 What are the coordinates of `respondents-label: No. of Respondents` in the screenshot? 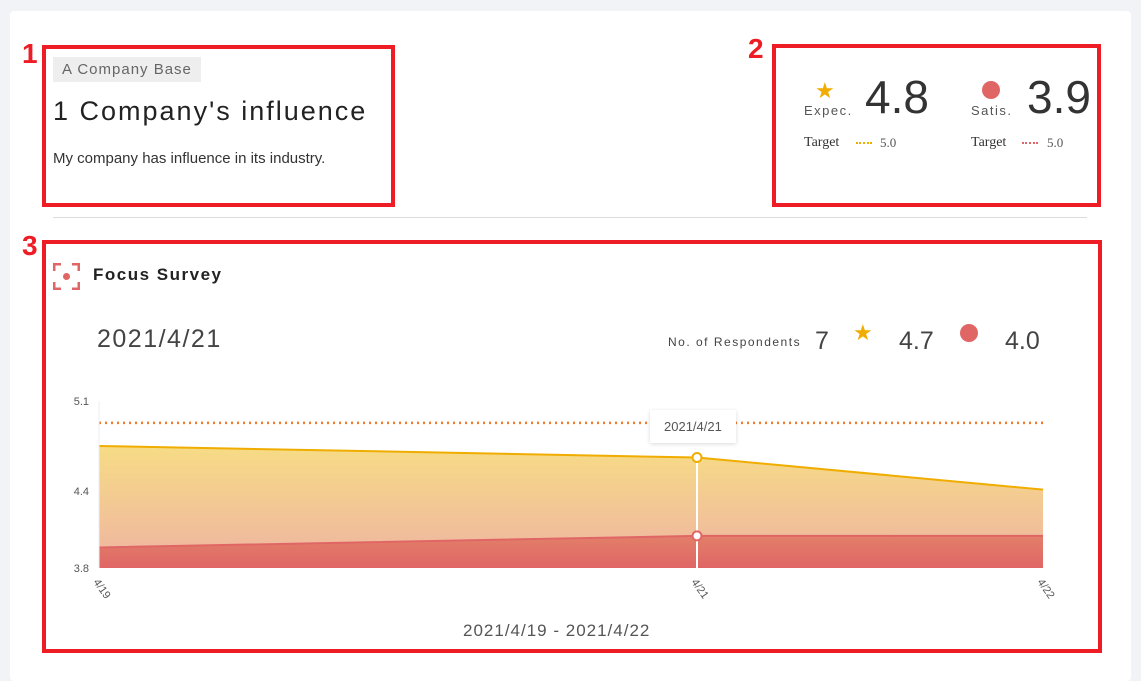 It's located at (735, 342).